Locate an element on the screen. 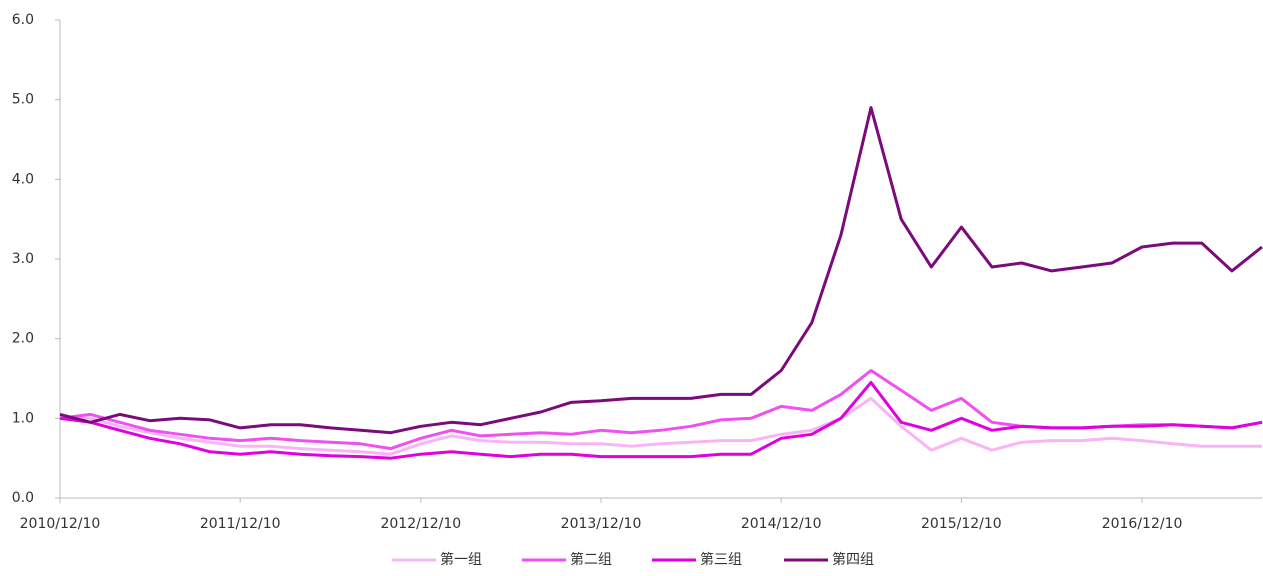  y-tick-label: 6.0 is located at coordinates (23, 20).